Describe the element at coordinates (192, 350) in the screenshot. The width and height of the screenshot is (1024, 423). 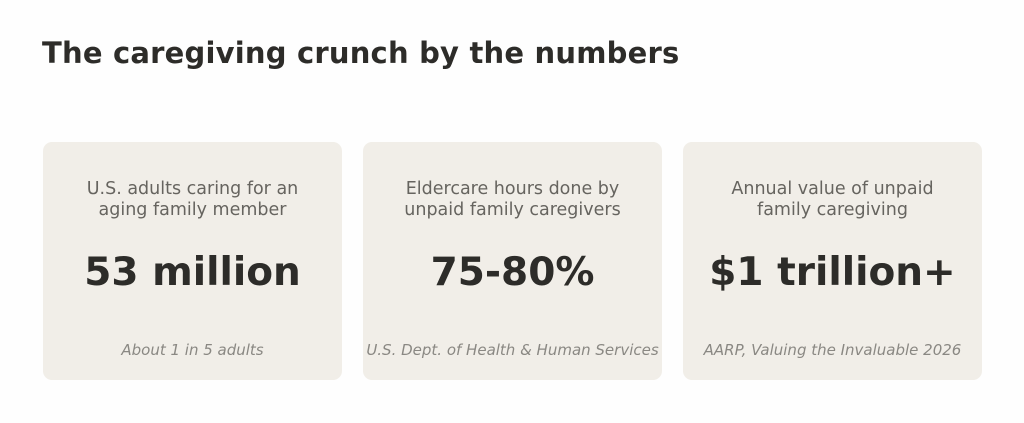
I see `stat-note: About 1 in 5 adults` at that location.